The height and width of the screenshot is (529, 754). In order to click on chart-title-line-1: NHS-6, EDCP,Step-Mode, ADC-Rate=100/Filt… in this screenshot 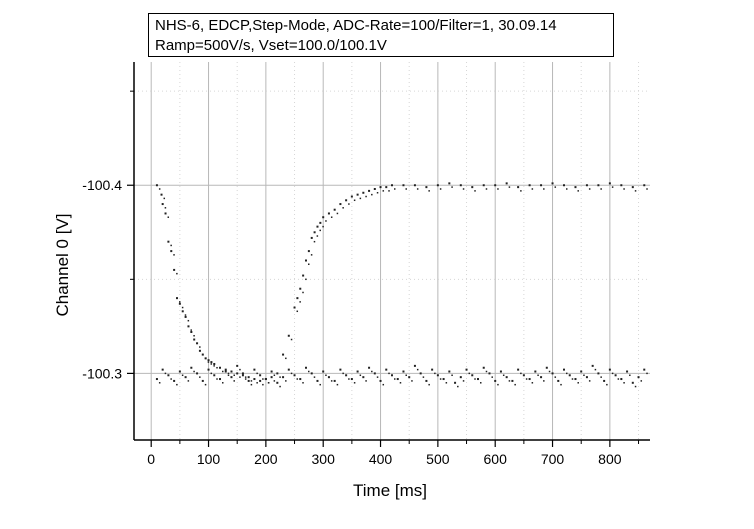, I will do `click(356, 25)`.